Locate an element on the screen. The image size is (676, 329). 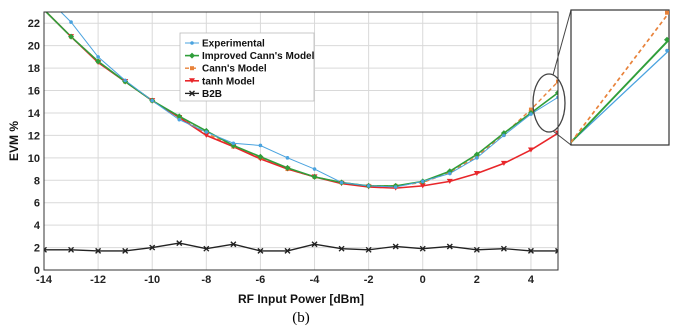
zoom-connector-top is located at coordinates (562, 42).